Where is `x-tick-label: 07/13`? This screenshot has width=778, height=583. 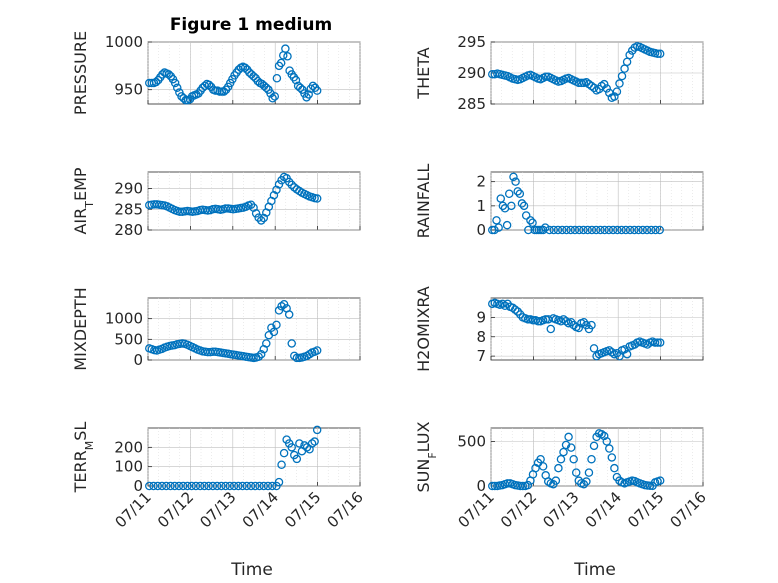 x-tick-label: 07/13 is located at coordinates (217, 509).